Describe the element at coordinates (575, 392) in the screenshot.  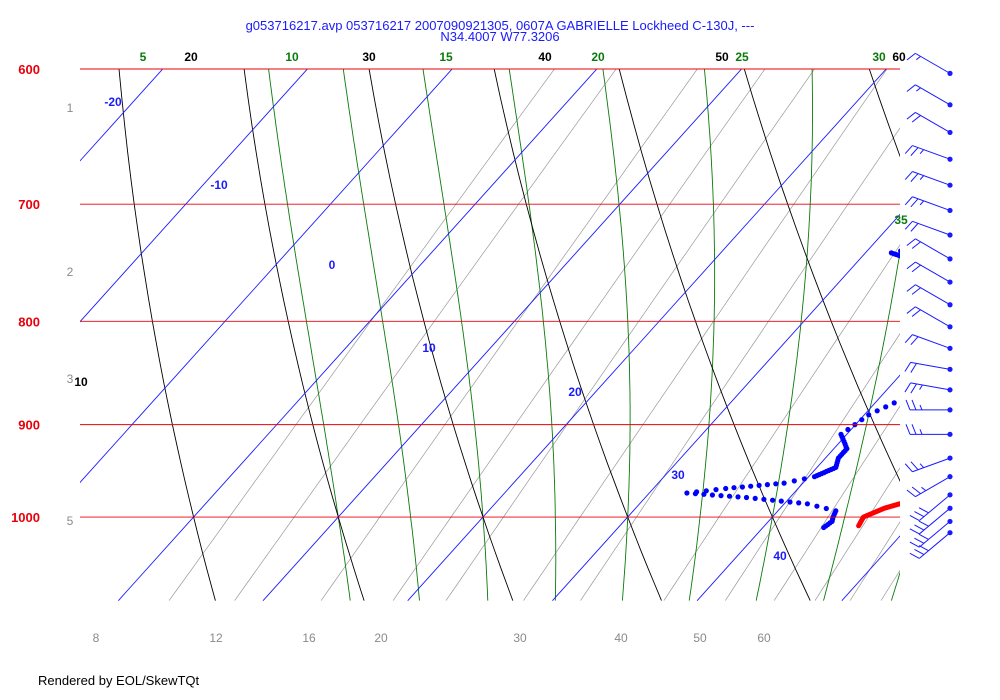
I see `isotherm-label: 20` at that location.